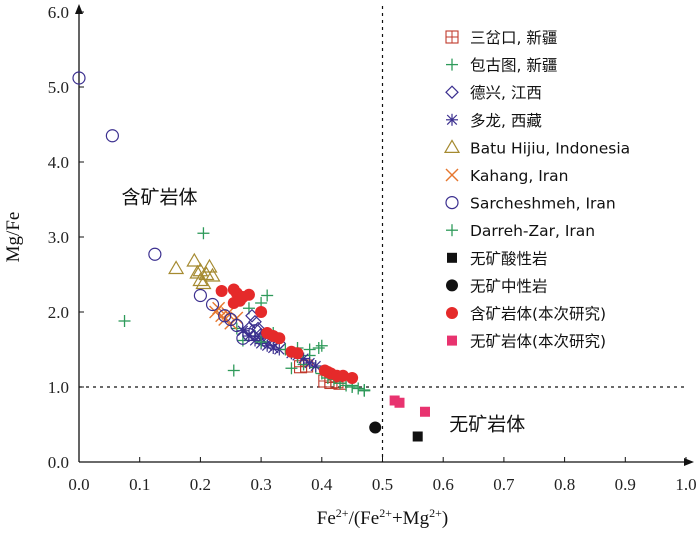 This screenshot has height=536, width=700. What do you see at coordinates (200, 484) in the screenshot?
I see `x-tick-label: 0.2` at bounding box center [200, 484].